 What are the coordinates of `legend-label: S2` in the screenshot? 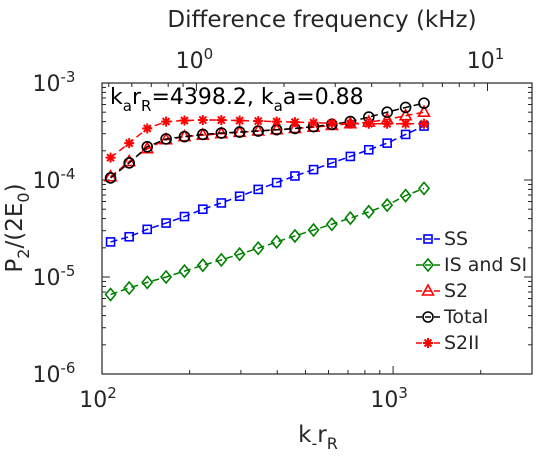 It's located at (456, 291).